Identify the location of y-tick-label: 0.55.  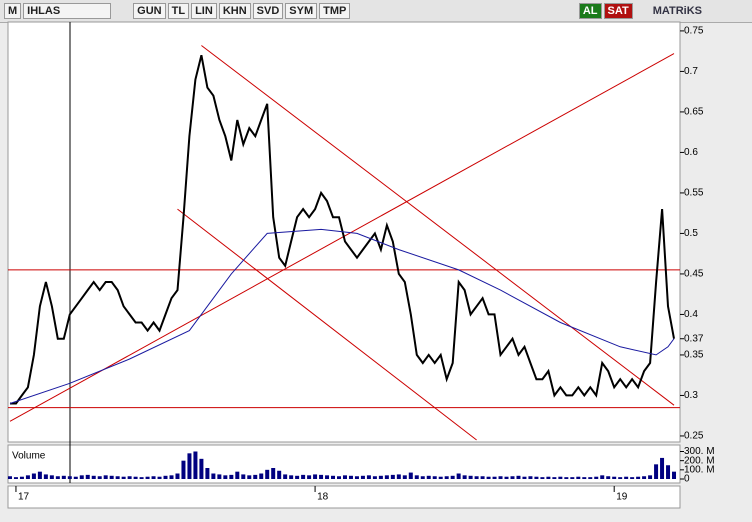
(694, 193).